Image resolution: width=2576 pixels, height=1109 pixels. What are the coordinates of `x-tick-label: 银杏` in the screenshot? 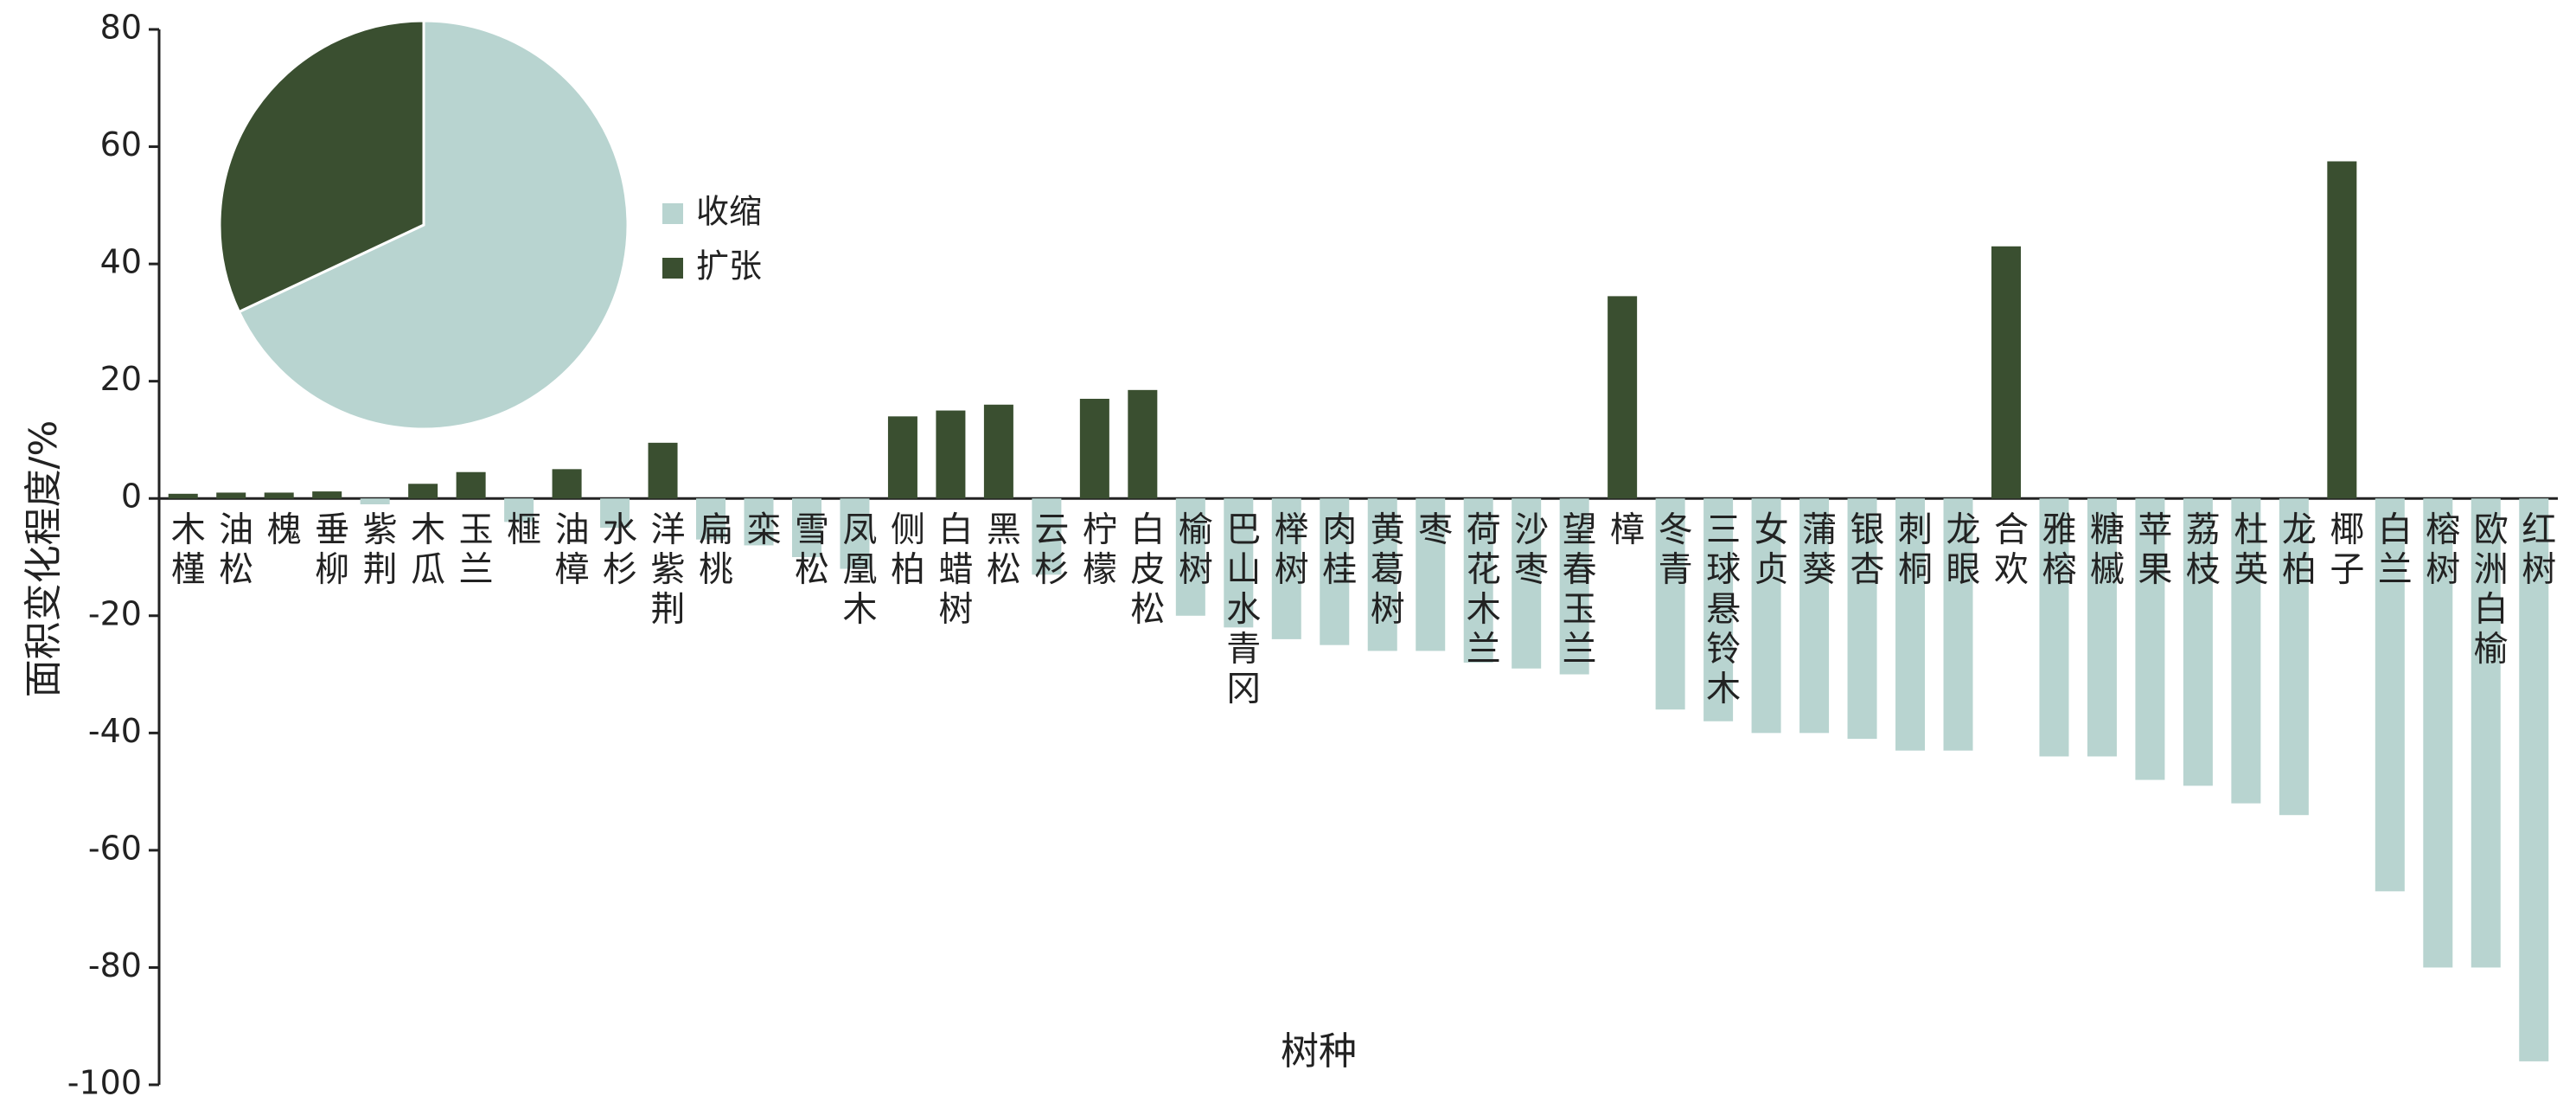 It's located at (1864, 550).